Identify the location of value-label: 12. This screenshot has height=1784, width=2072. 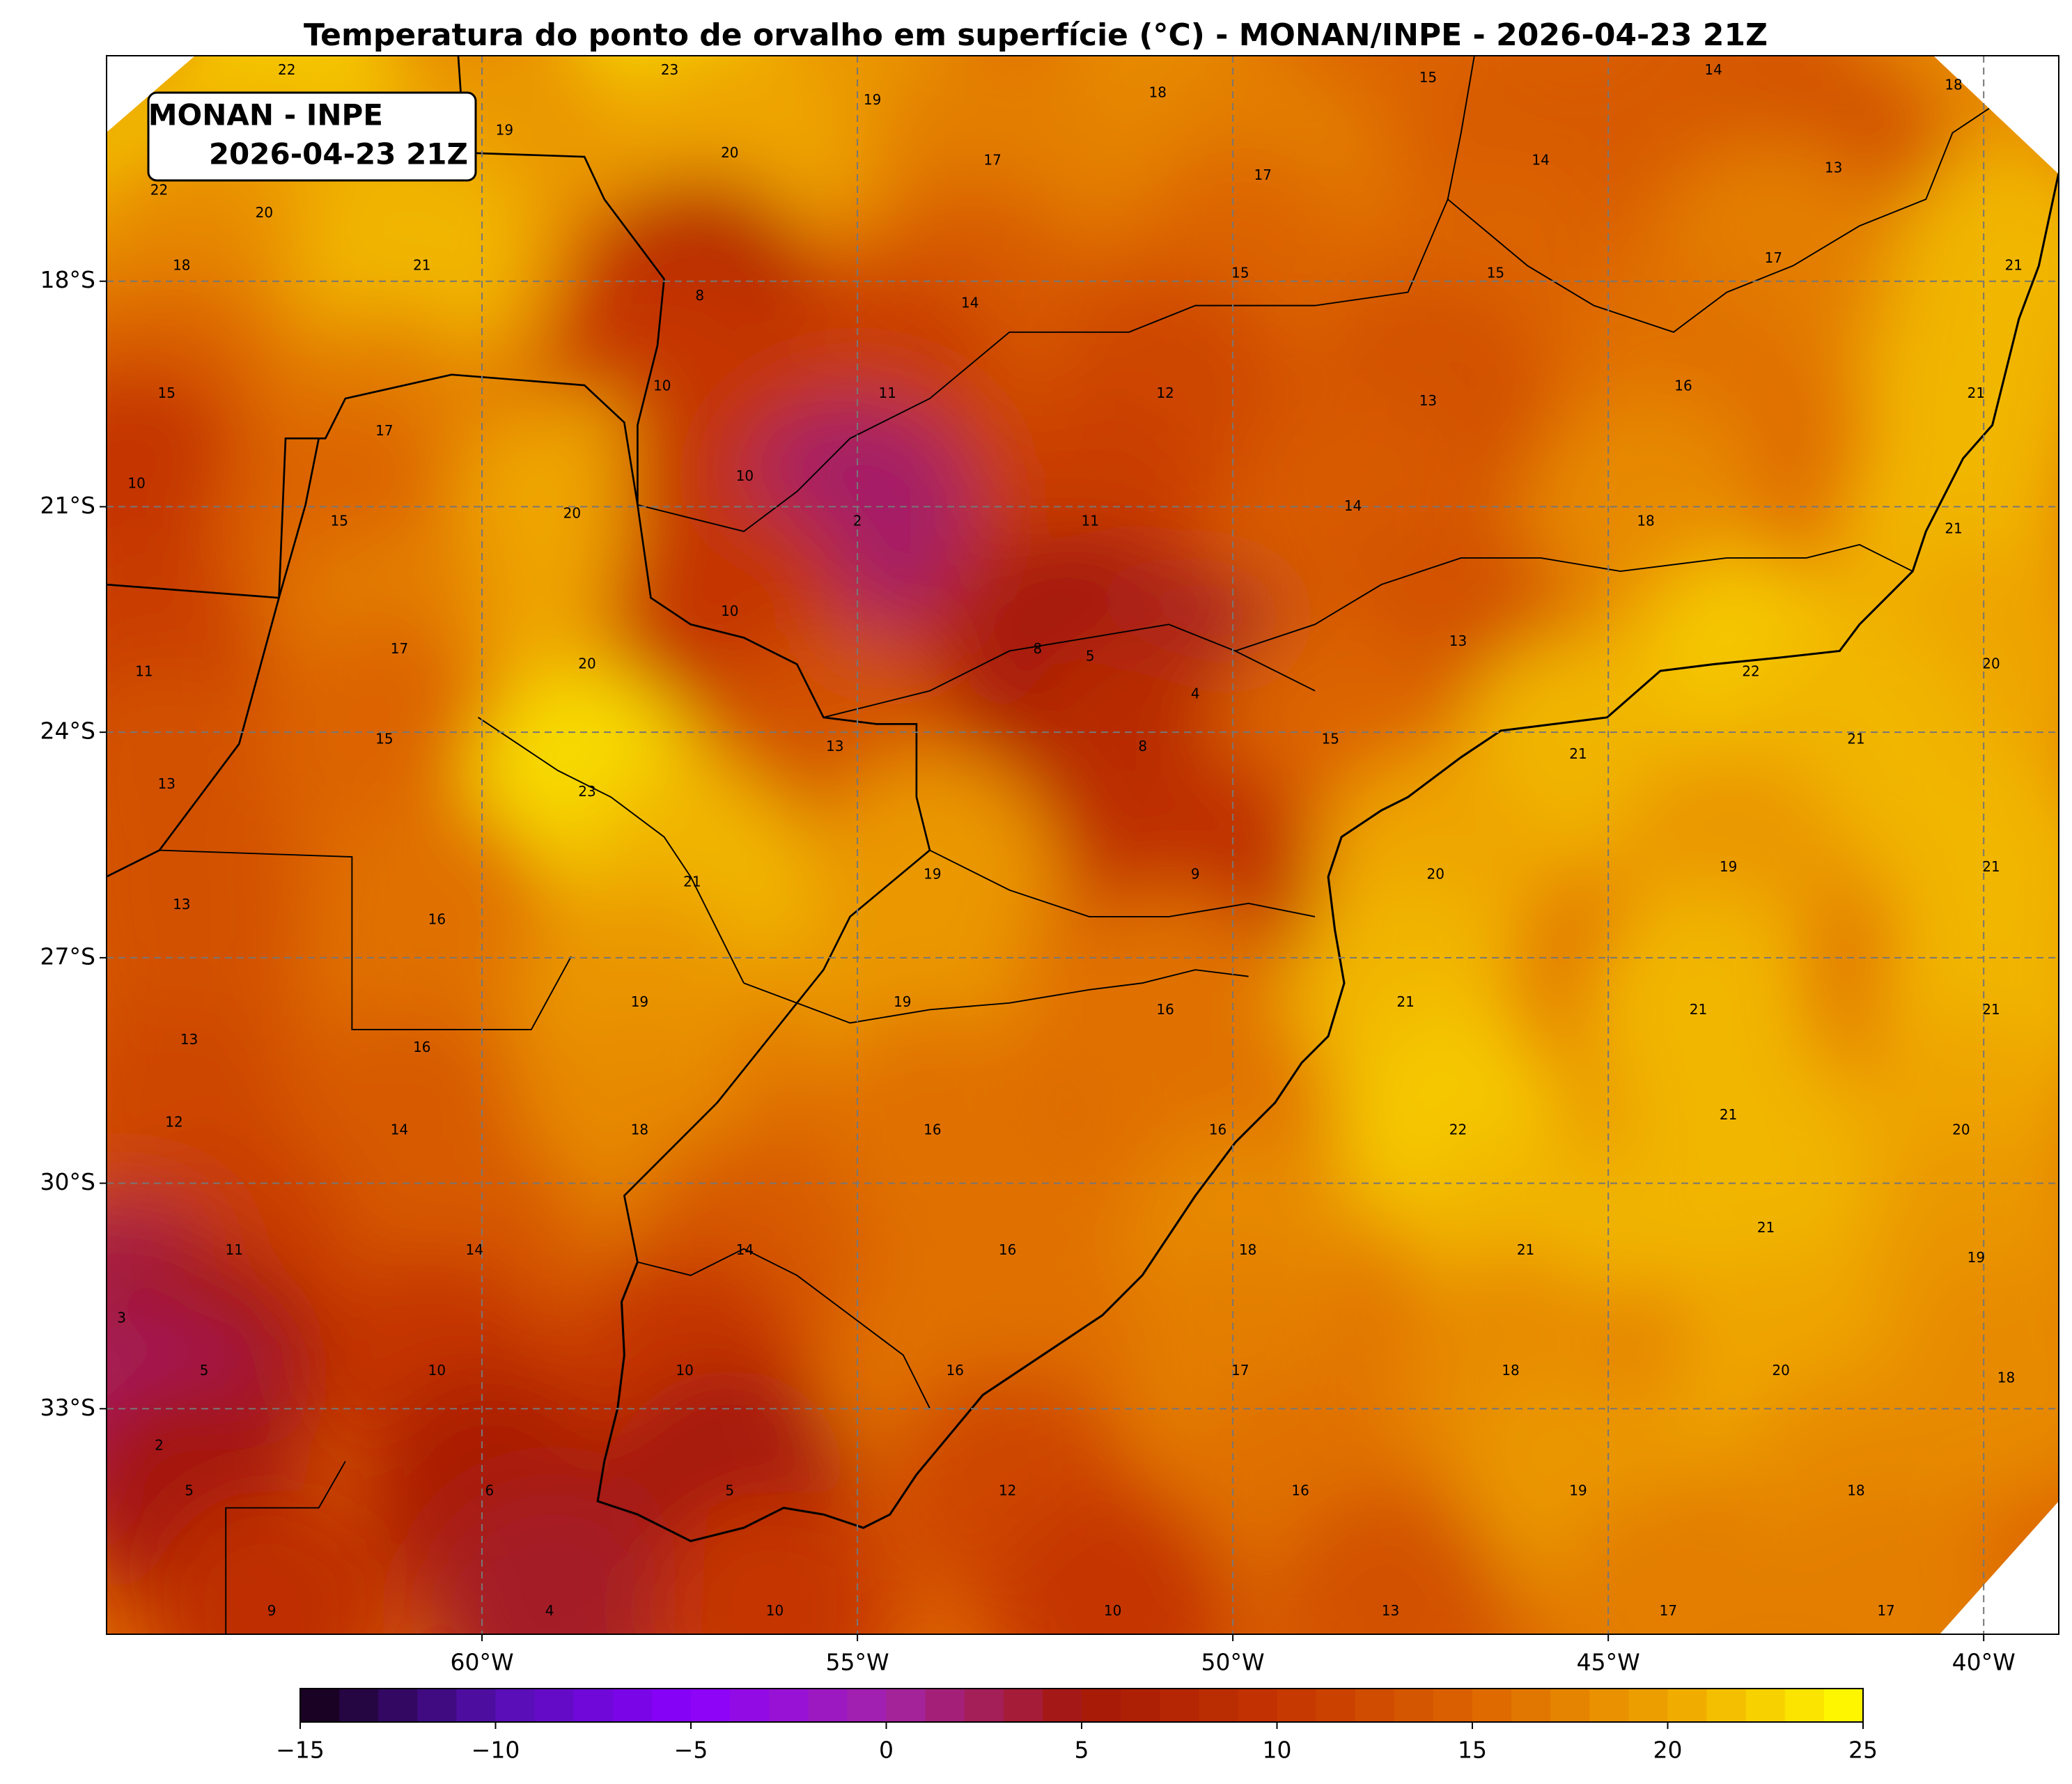
(1007, 1490).